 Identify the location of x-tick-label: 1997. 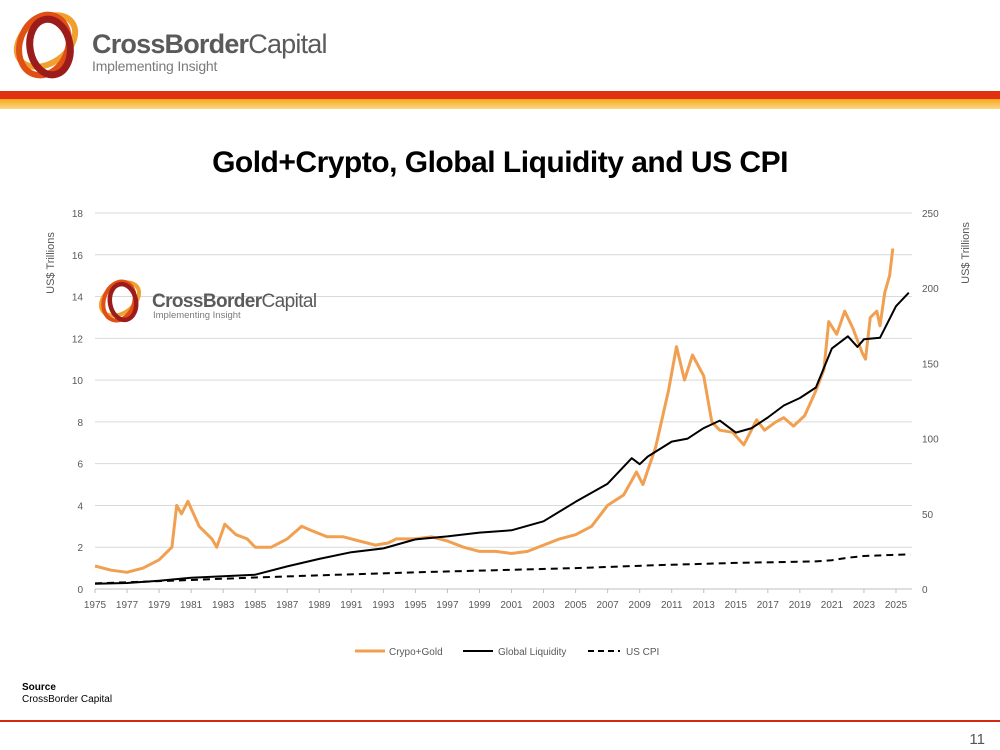
(447, 605).